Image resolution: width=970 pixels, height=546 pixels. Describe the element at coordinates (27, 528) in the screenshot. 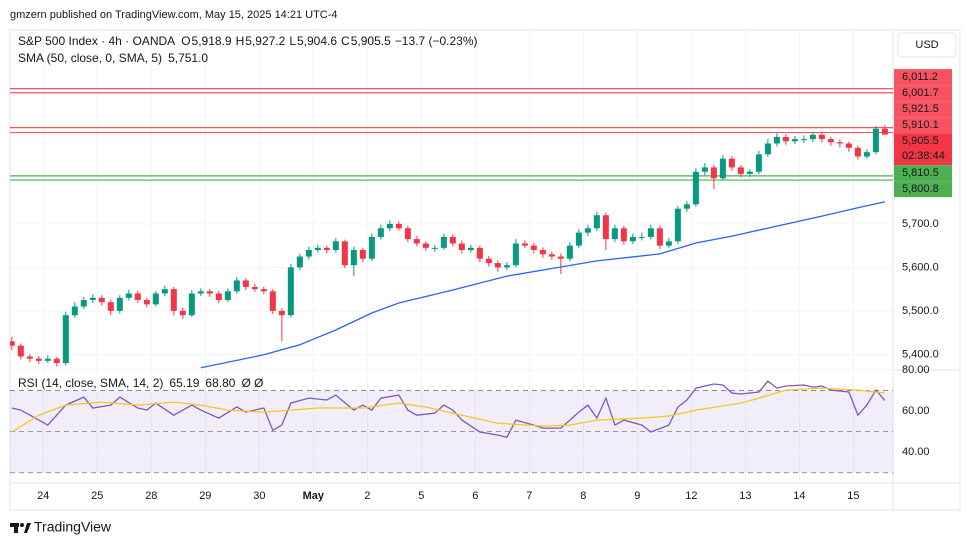

I see `logo-part` at that location.